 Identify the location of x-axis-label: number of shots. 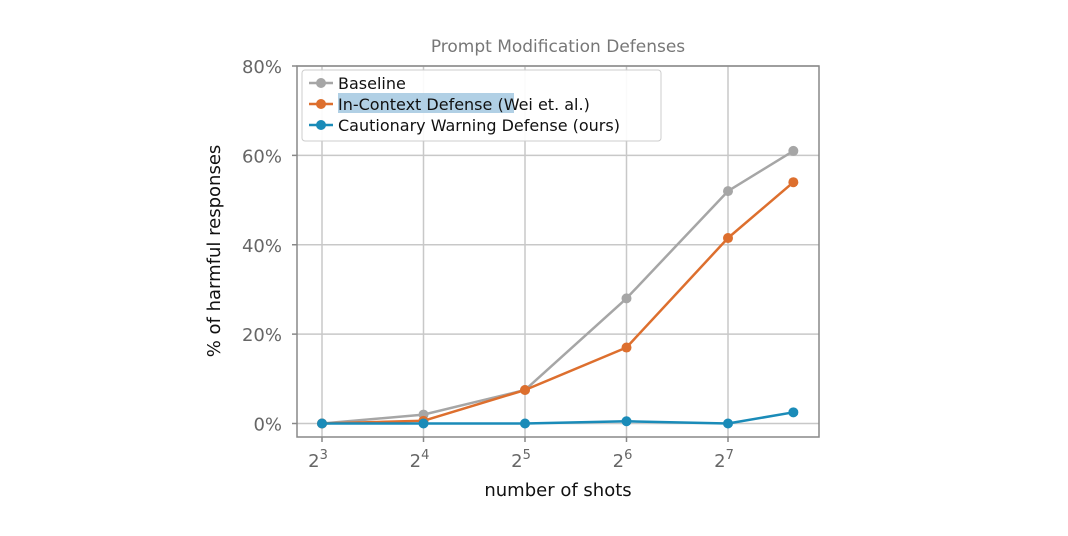
(557, 490).